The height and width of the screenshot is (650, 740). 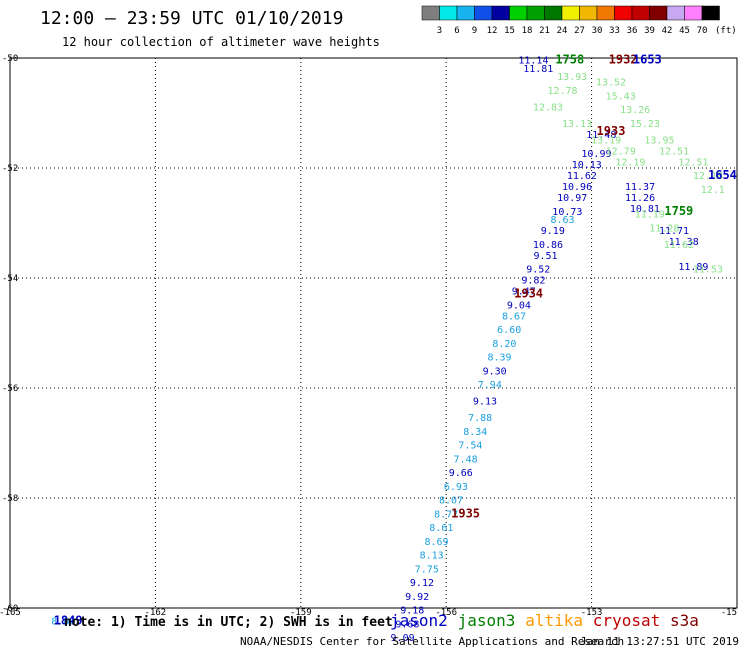 I want to click on swh-data-point: 8.69, so click(x=436, y=542).